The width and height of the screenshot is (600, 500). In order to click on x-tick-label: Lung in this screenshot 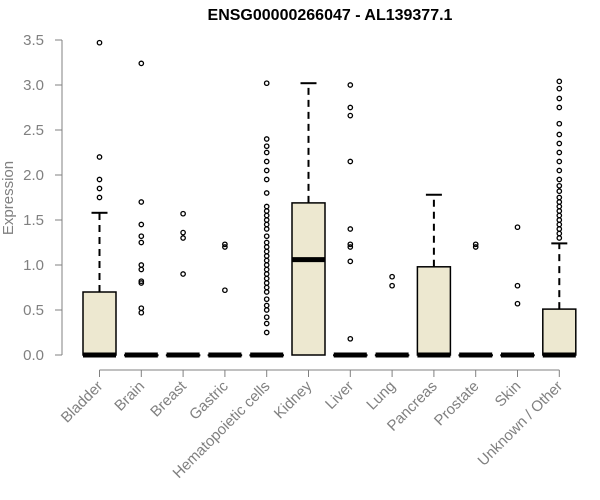, I will do `click(381, 396)`.